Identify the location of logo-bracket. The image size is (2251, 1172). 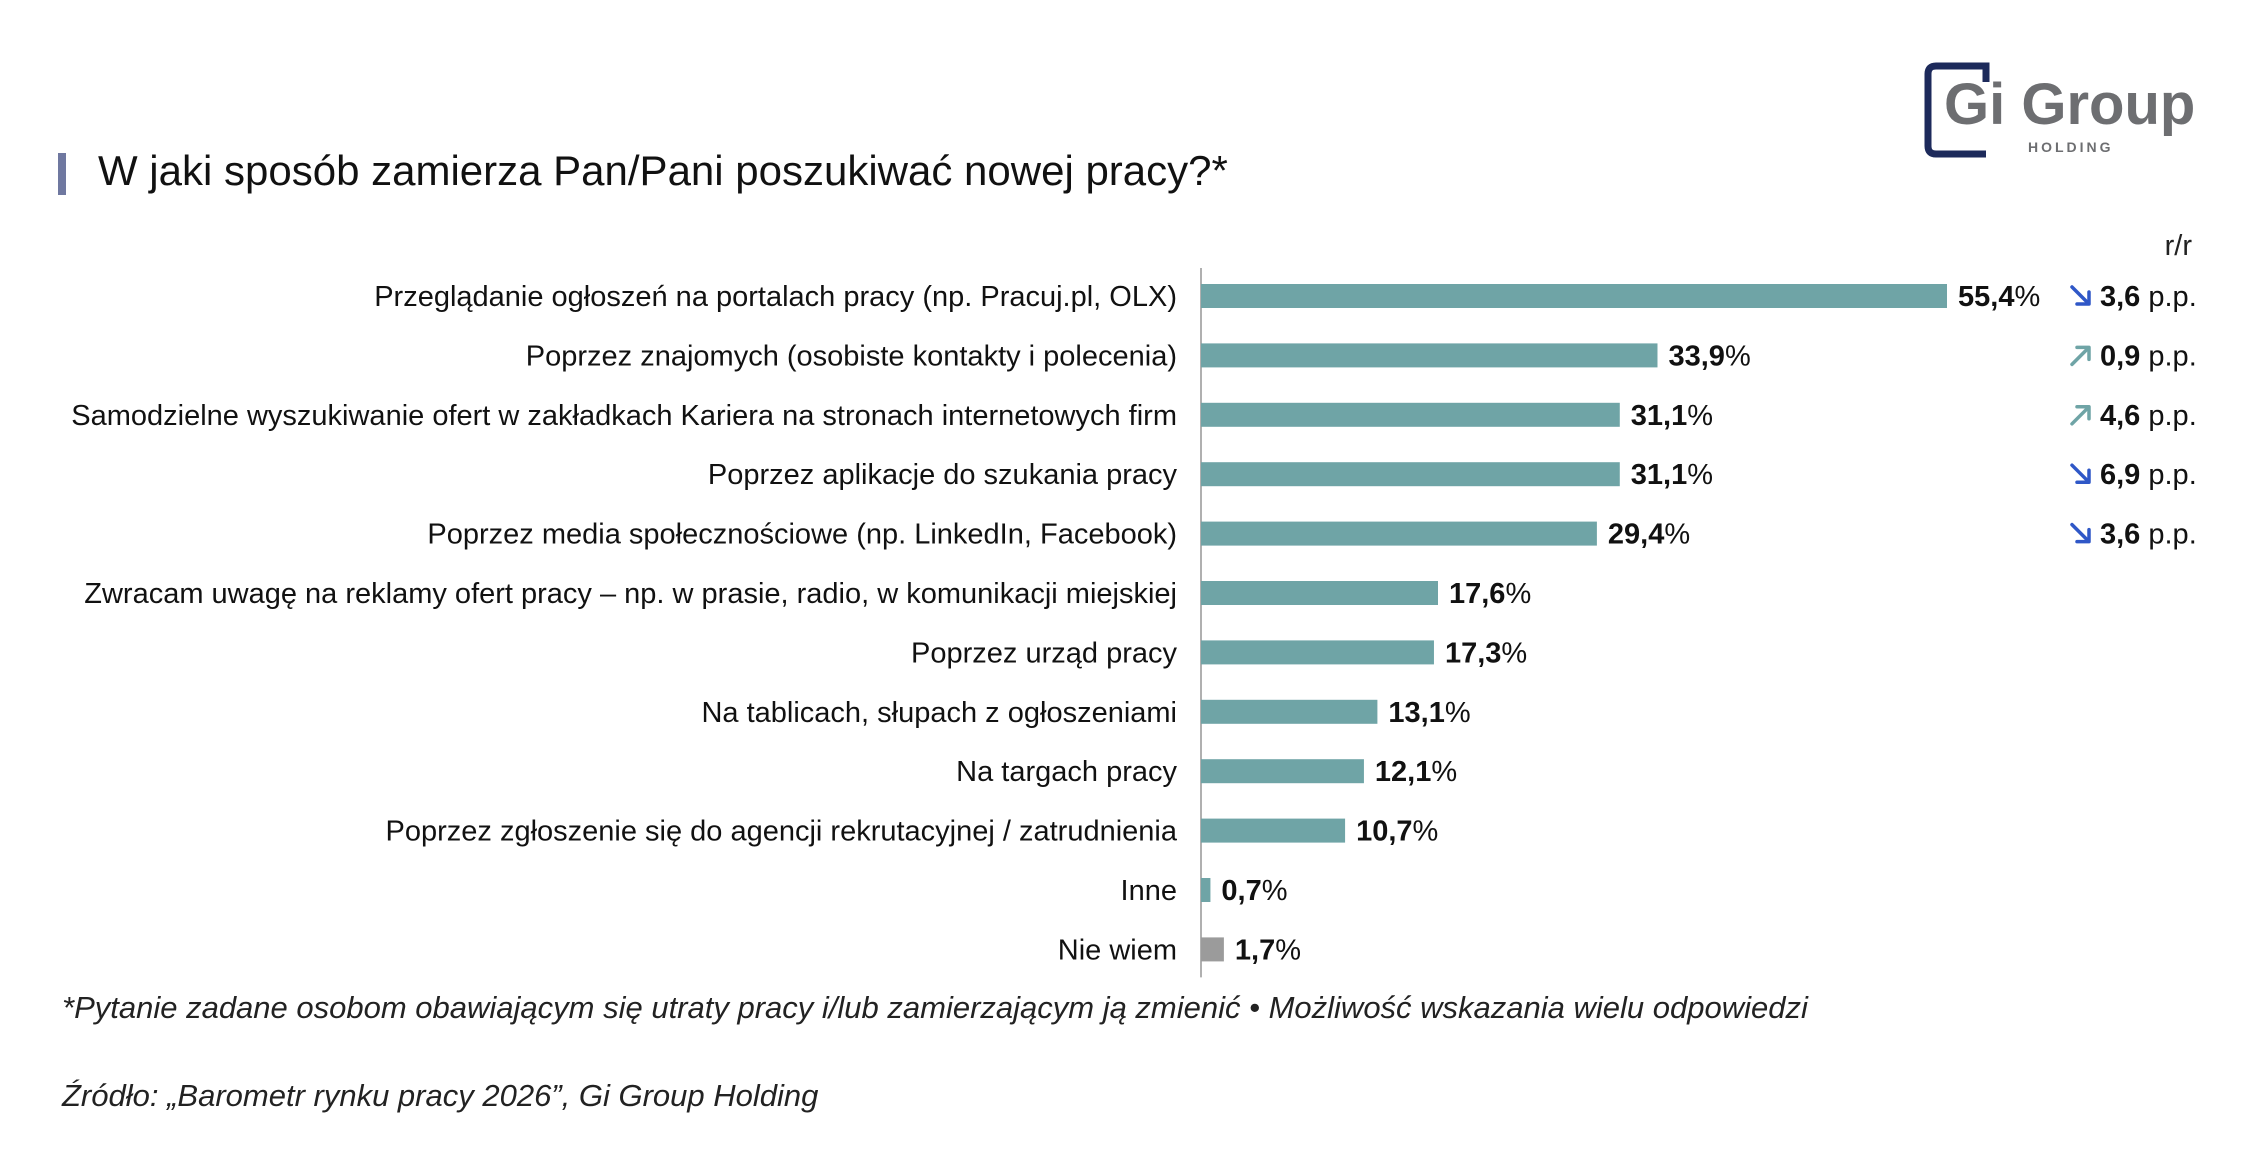
(1955, 110).